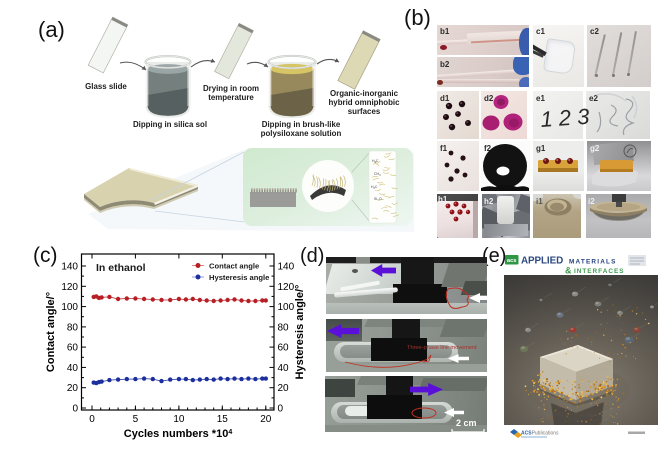 The height and width of the screenshot is (453, 670). Describe the element at coordinates (445, 31) in the screenshot. I see `svg-text: b1` at that location.